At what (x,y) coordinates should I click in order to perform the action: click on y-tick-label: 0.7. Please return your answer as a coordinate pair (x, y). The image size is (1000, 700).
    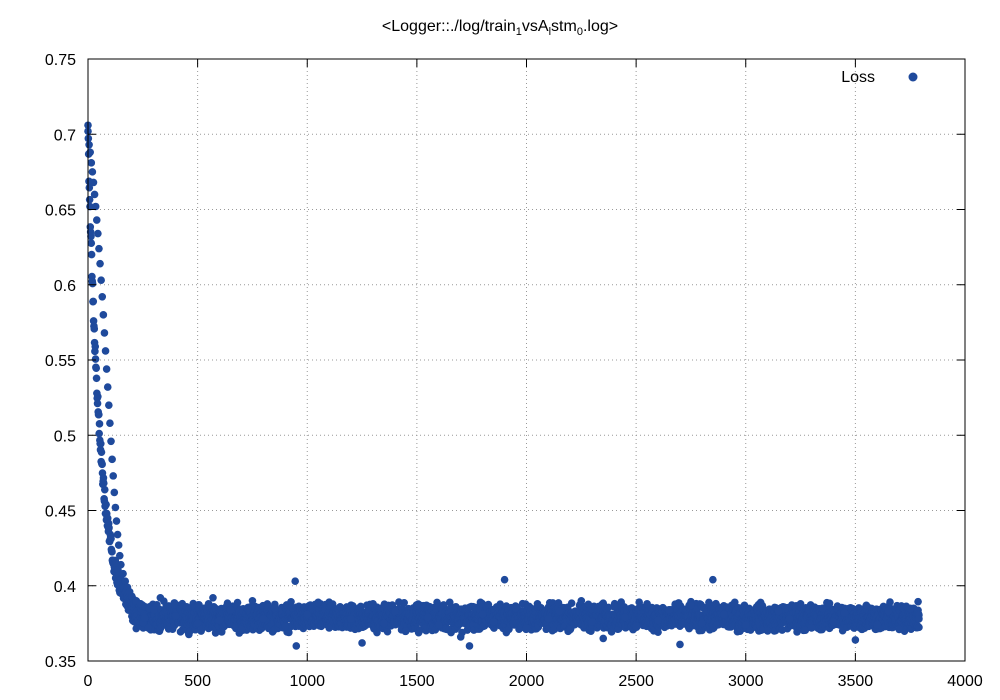
    Looking at the image, I should click on (65, 135).